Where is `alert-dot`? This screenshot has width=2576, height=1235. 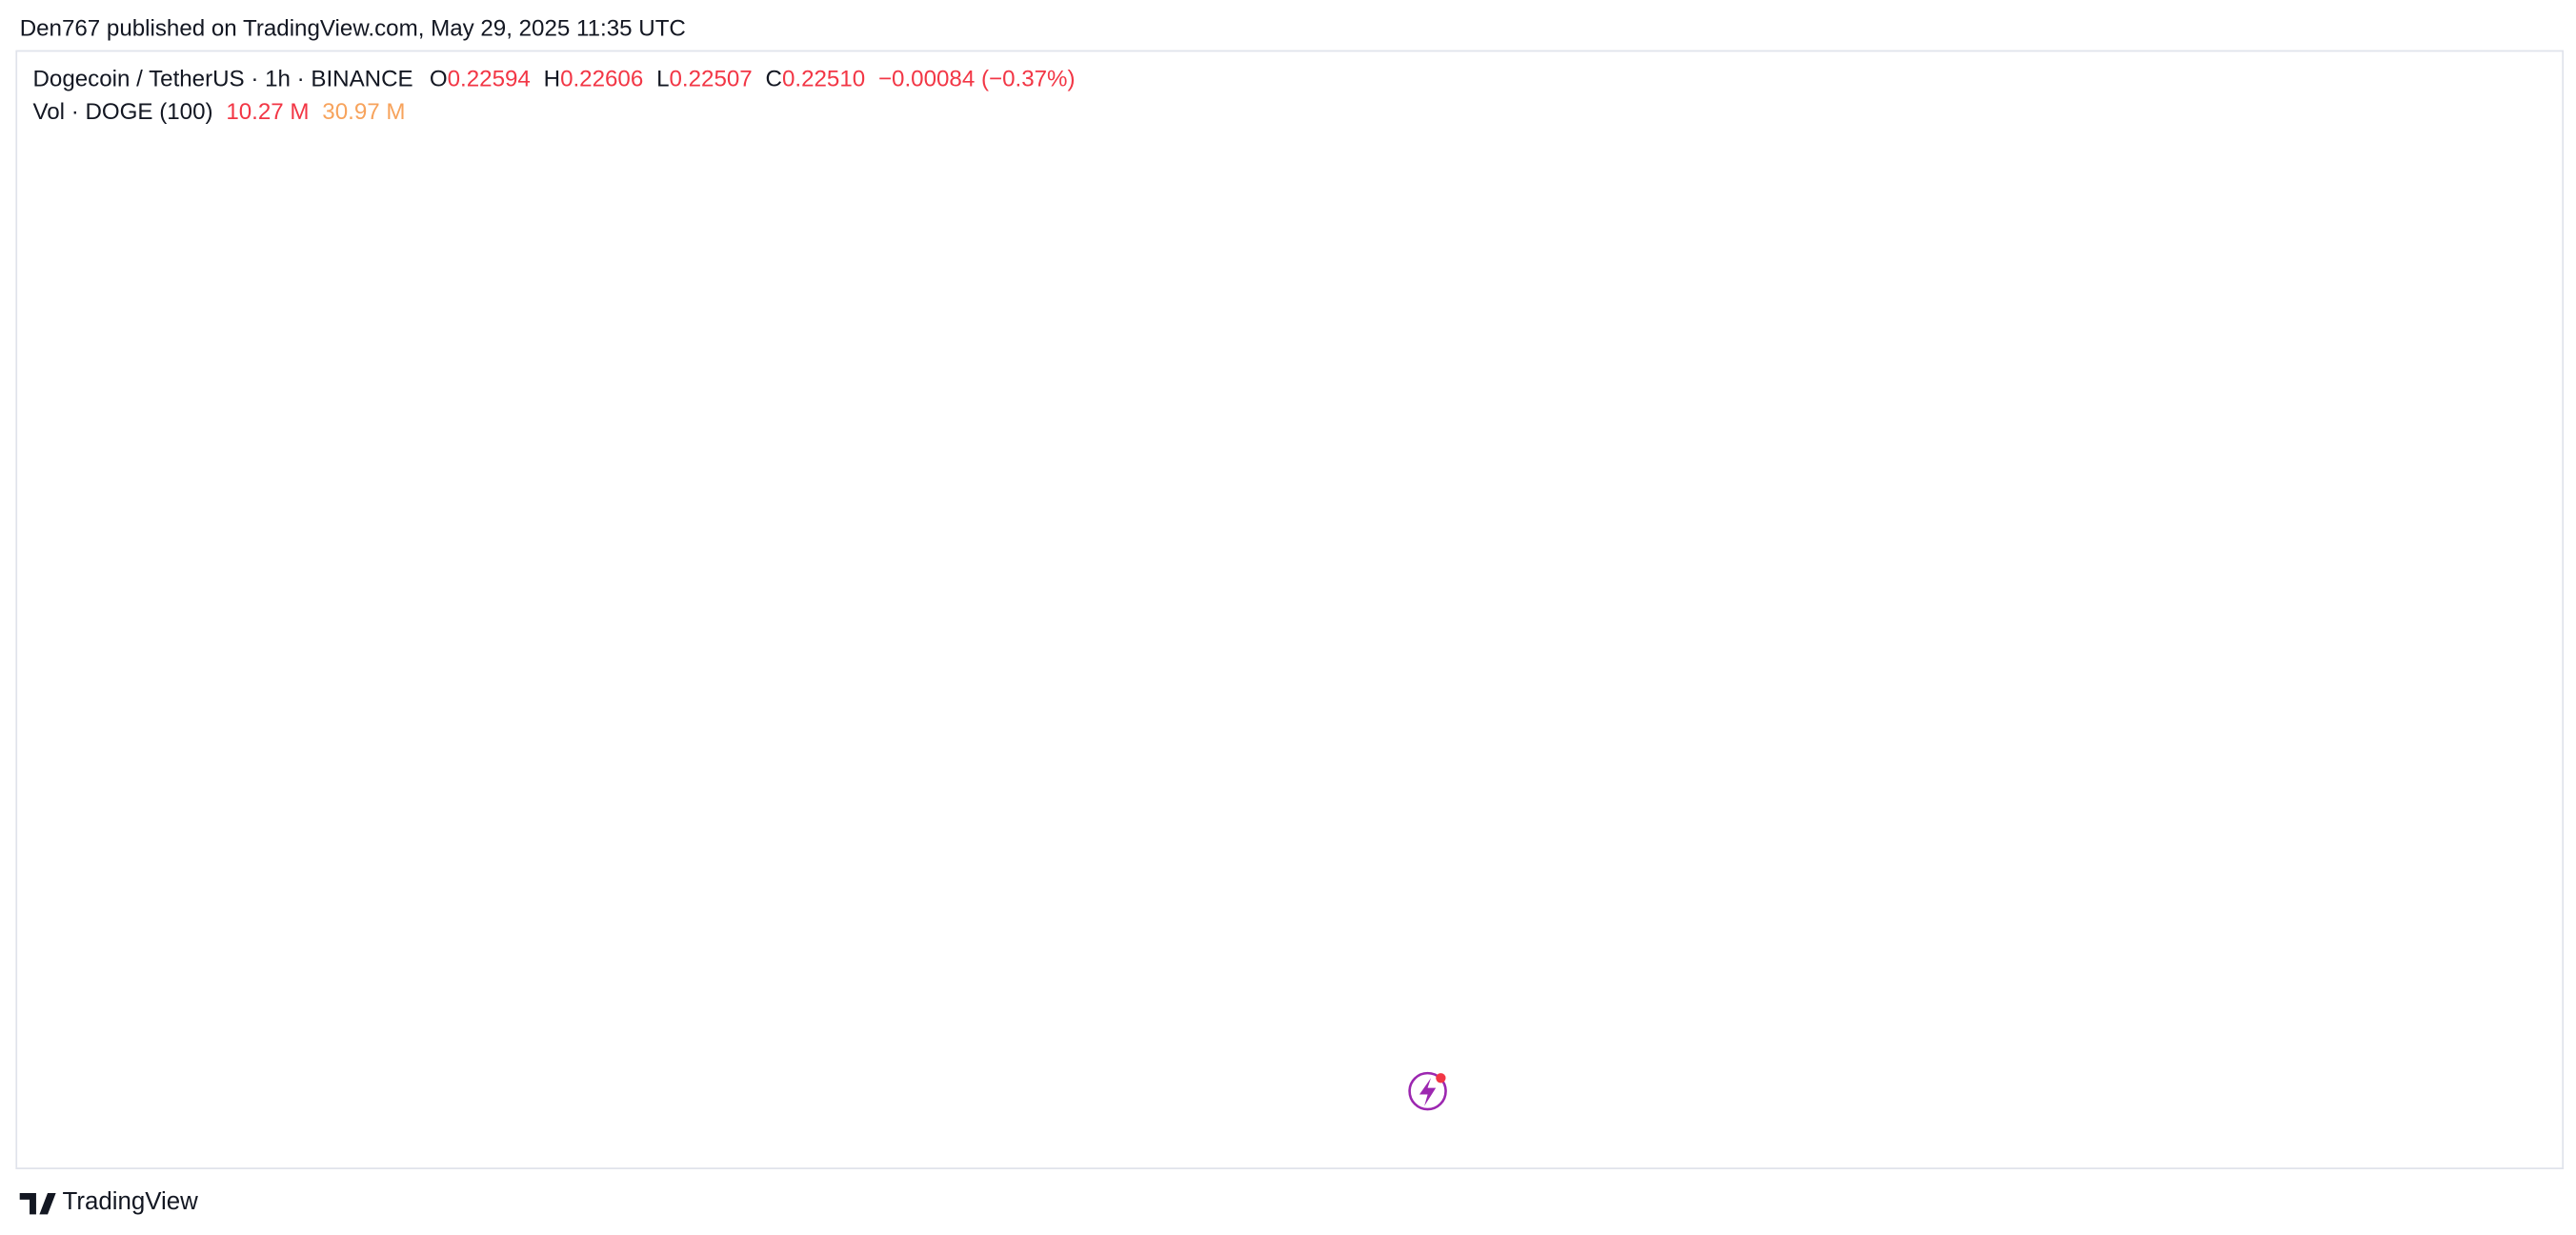 alert-dot is located at coordinates (1441, 1078).